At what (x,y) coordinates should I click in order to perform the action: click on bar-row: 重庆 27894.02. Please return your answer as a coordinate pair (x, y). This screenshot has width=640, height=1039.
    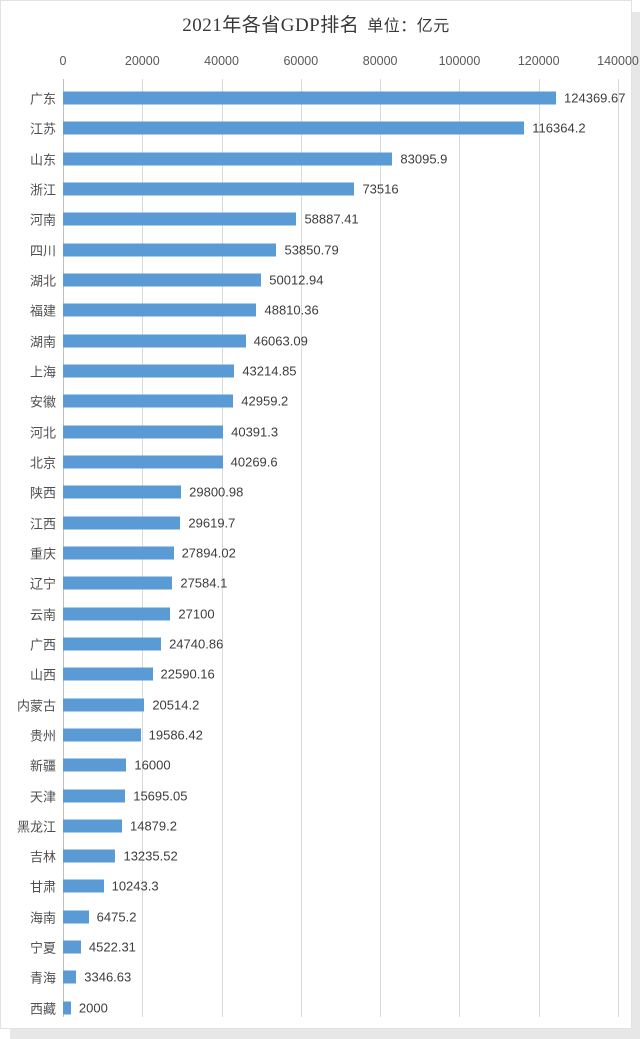
    Looking at the image, I should click on (316, 553).